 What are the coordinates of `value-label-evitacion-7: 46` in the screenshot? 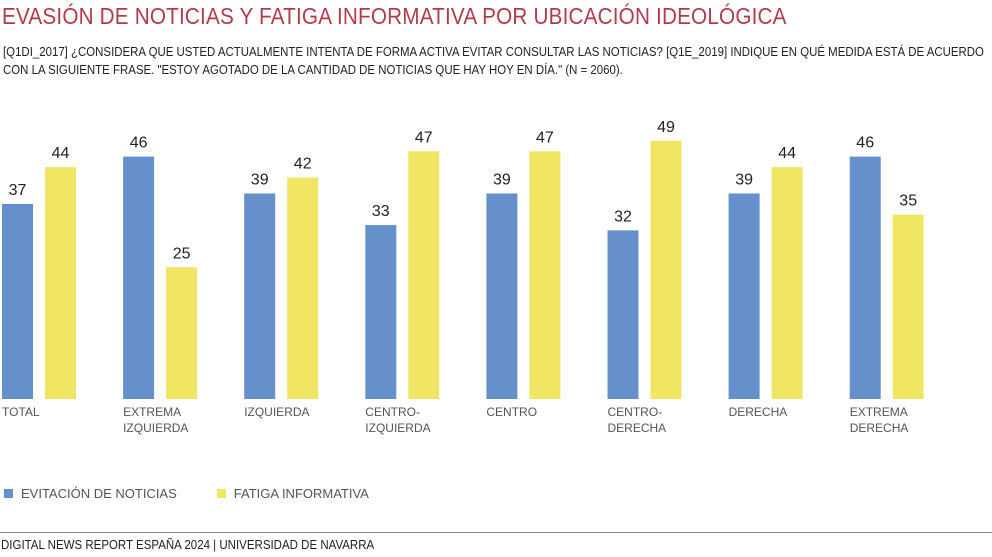 It's located at (865, 143).